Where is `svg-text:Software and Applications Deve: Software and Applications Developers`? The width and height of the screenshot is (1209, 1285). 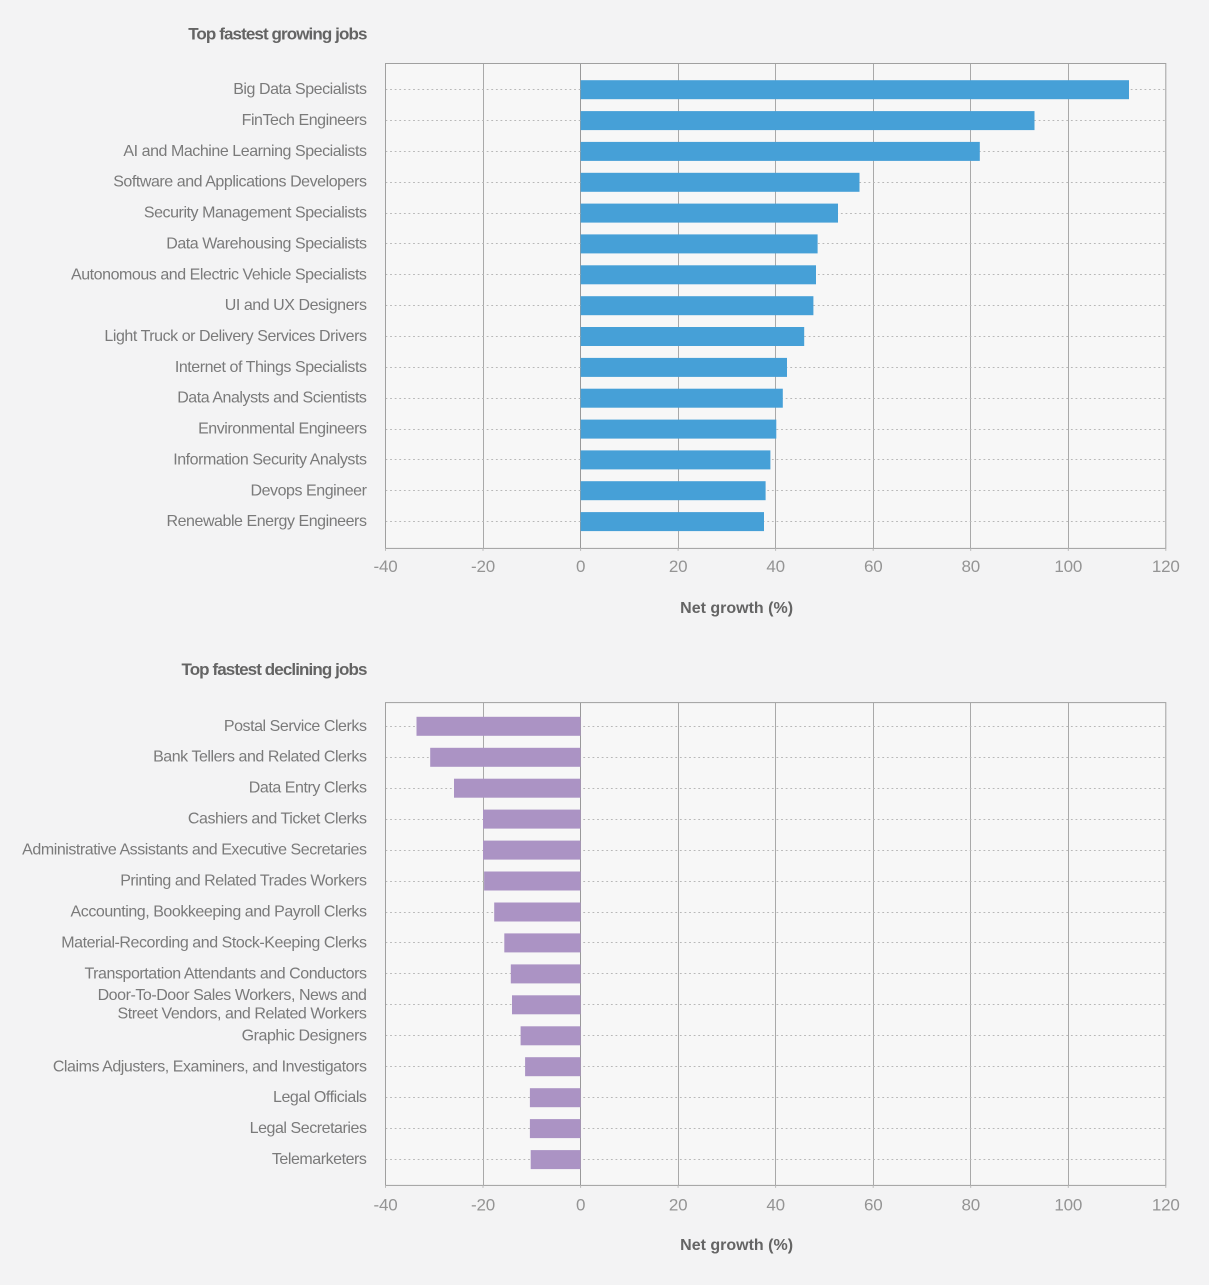 svg-text:Software and Applications Deve: Software and Applications Developers is located at coordinates (240, 182).